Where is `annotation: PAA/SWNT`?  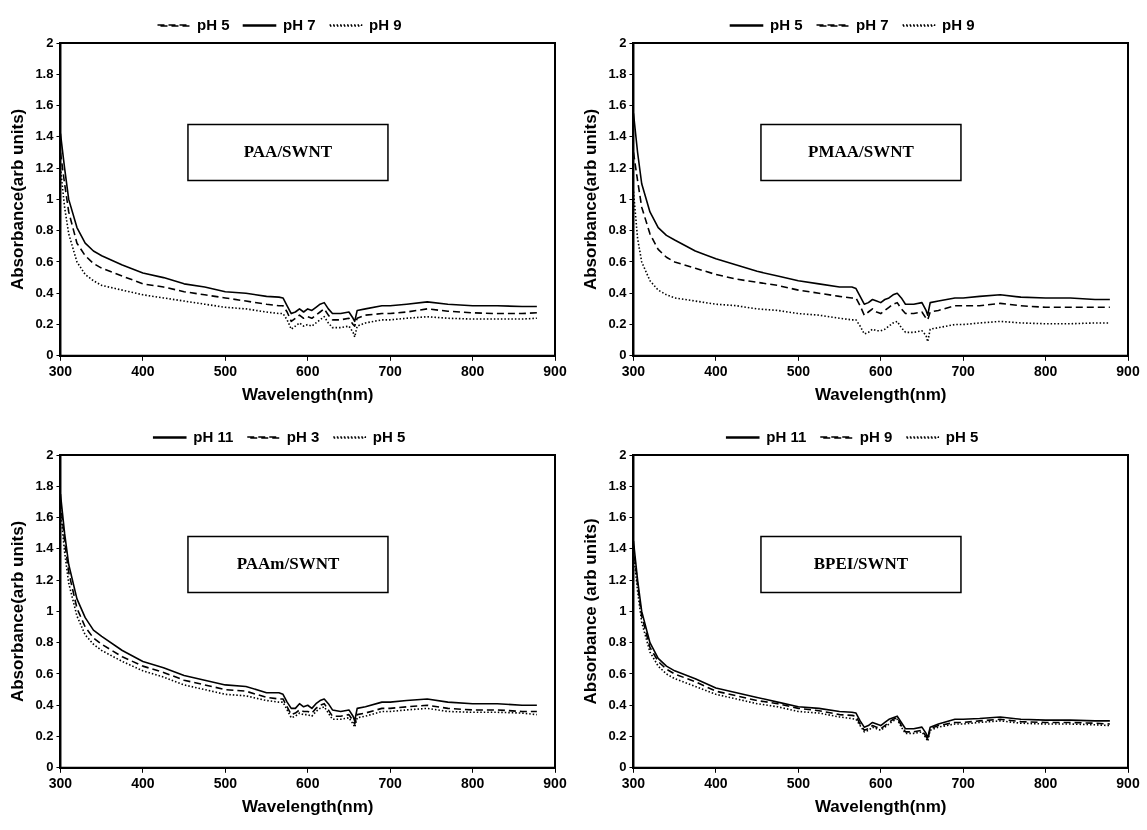 annotation: PAA/SWNT is located at coordinates (288, 151).